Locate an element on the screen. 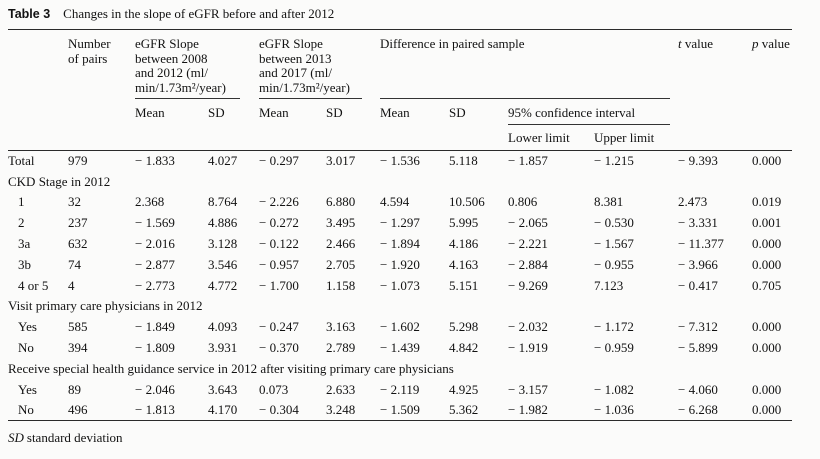 The width and height of the screenshot is (820, 459). cell-value: 3.248 is located at coordinates (341, 410).